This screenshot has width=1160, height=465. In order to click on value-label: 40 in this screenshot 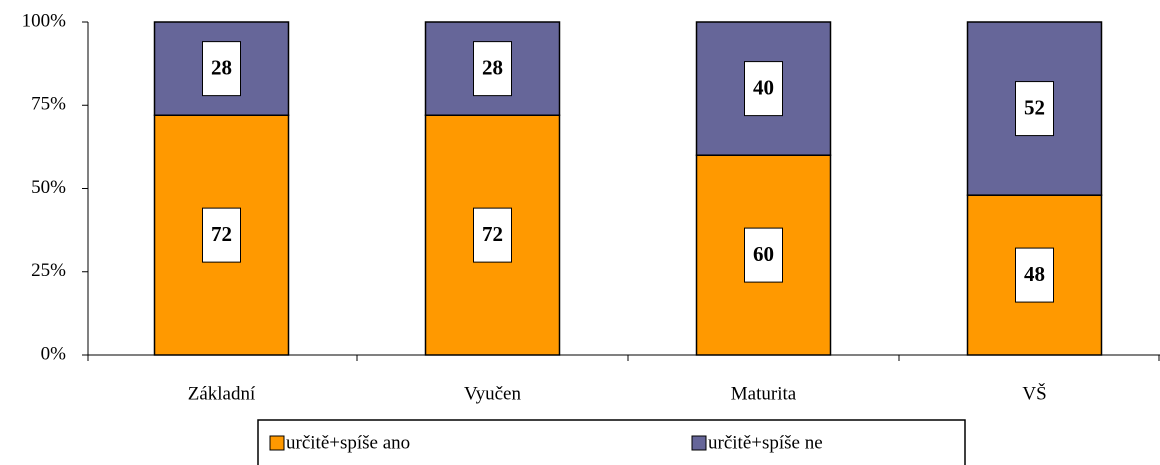, I will do `click(763, 87)`.